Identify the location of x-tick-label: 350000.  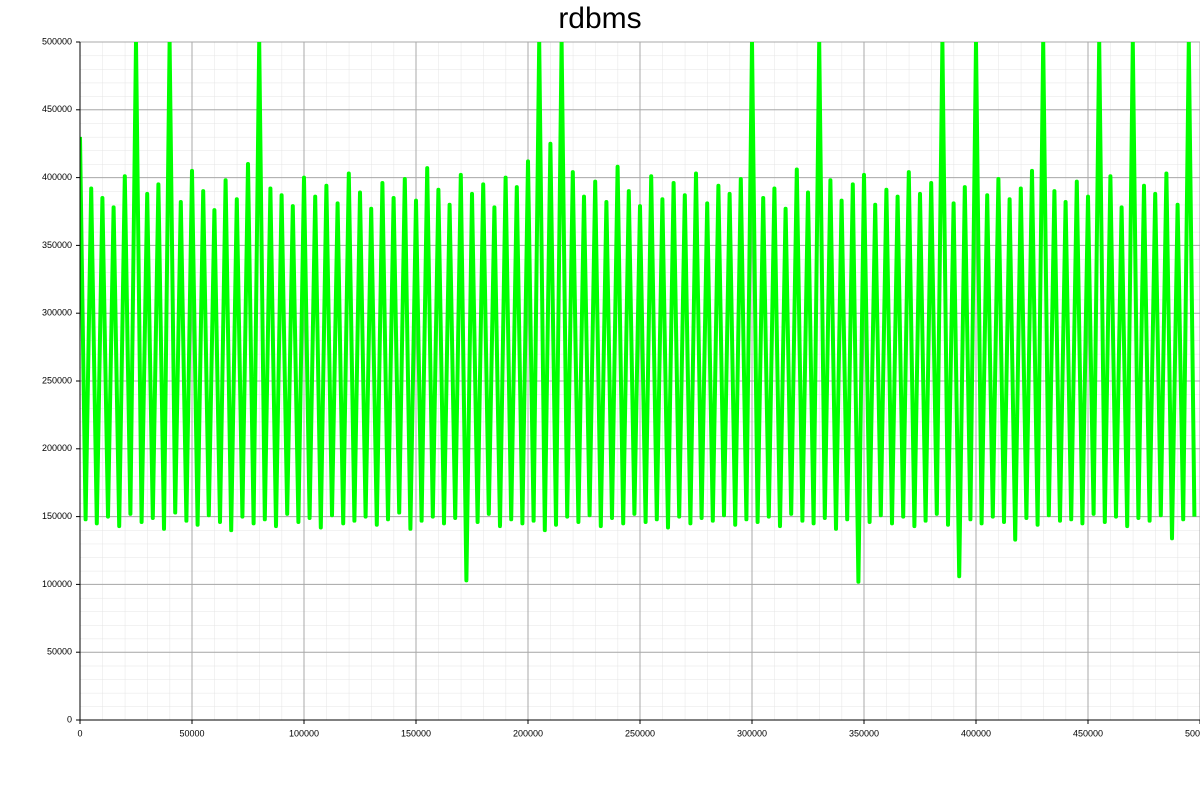
(864, 733).